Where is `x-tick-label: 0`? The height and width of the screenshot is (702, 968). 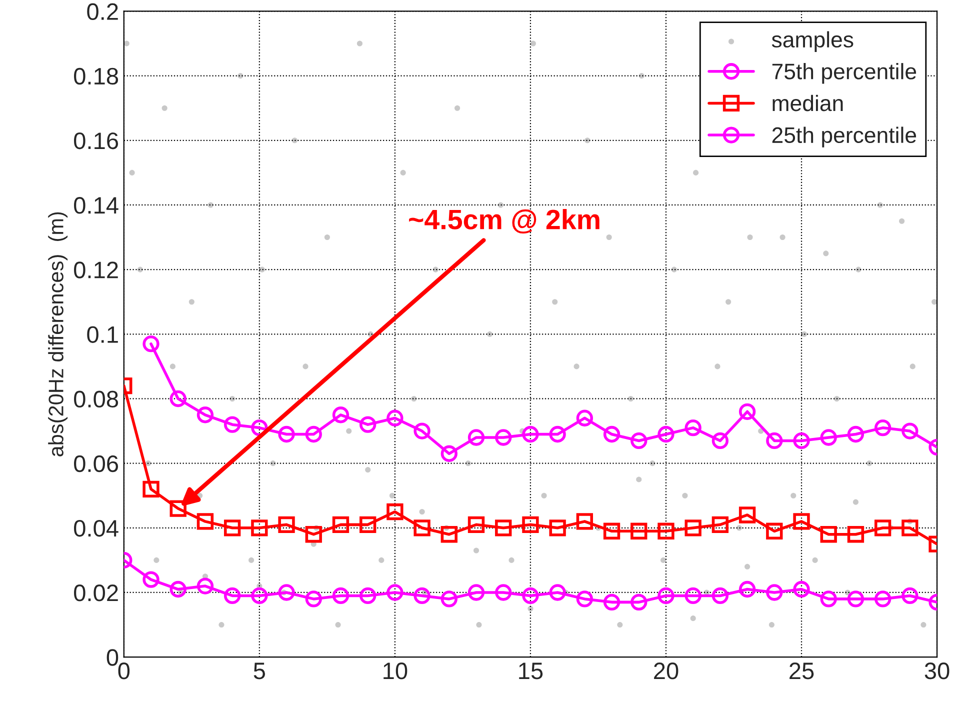 x-tick-label: 0 is located at coordinates (124, 671).